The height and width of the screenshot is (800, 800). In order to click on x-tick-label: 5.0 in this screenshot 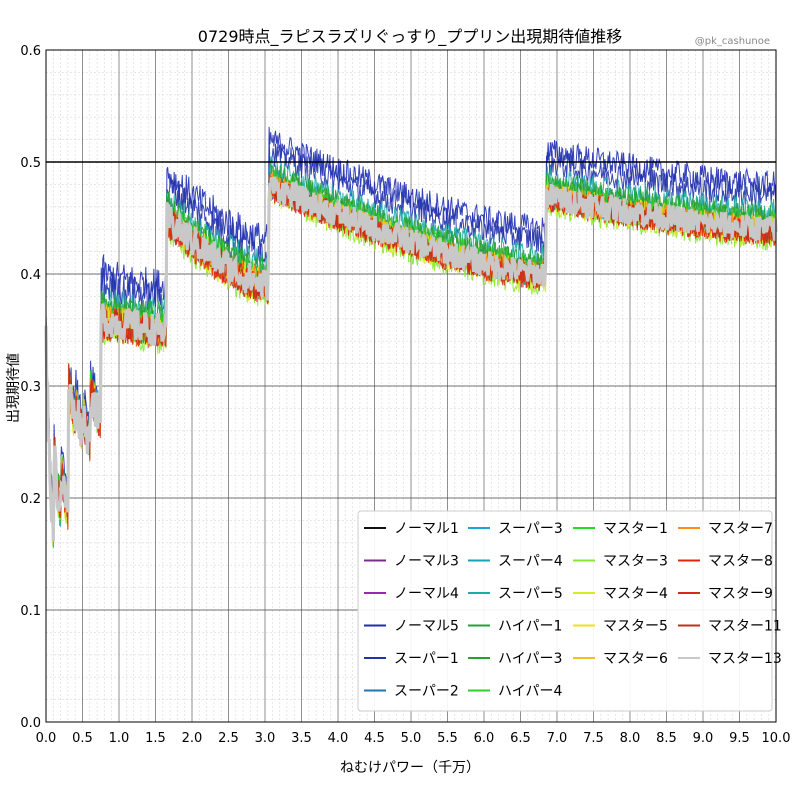, I will do `click(411, 738)`.